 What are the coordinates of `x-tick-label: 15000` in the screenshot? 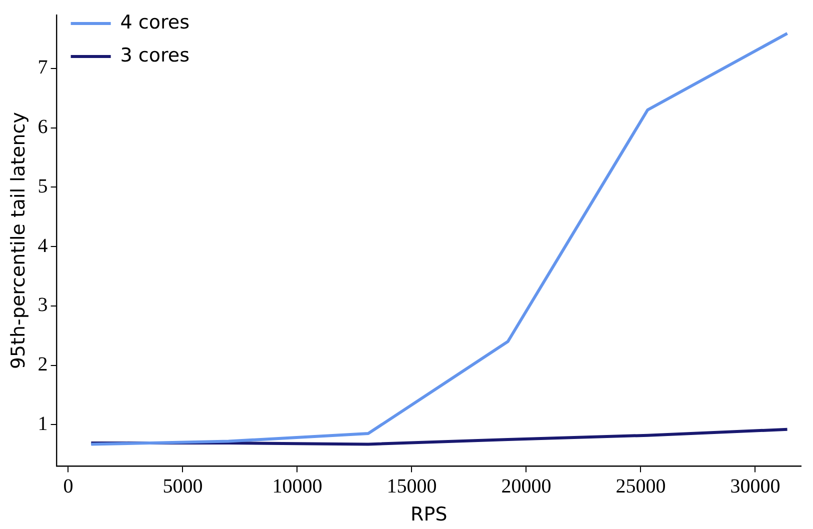 It's located at (411, 486).